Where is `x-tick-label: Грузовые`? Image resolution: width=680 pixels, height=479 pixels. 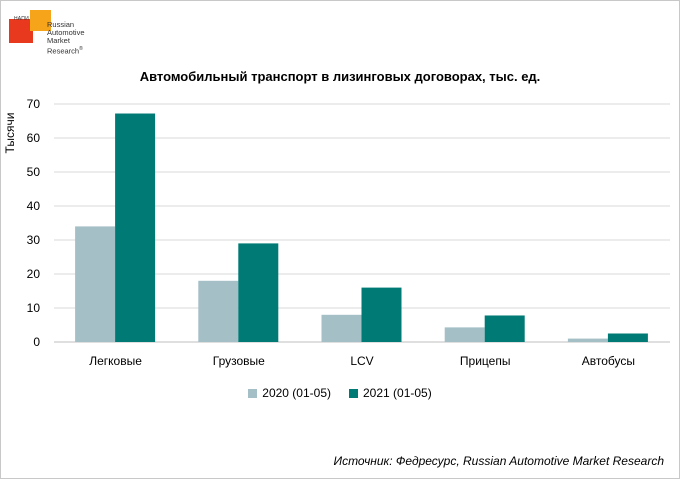 x-tick-label: Грузовые is located at coordinates (239, 361).